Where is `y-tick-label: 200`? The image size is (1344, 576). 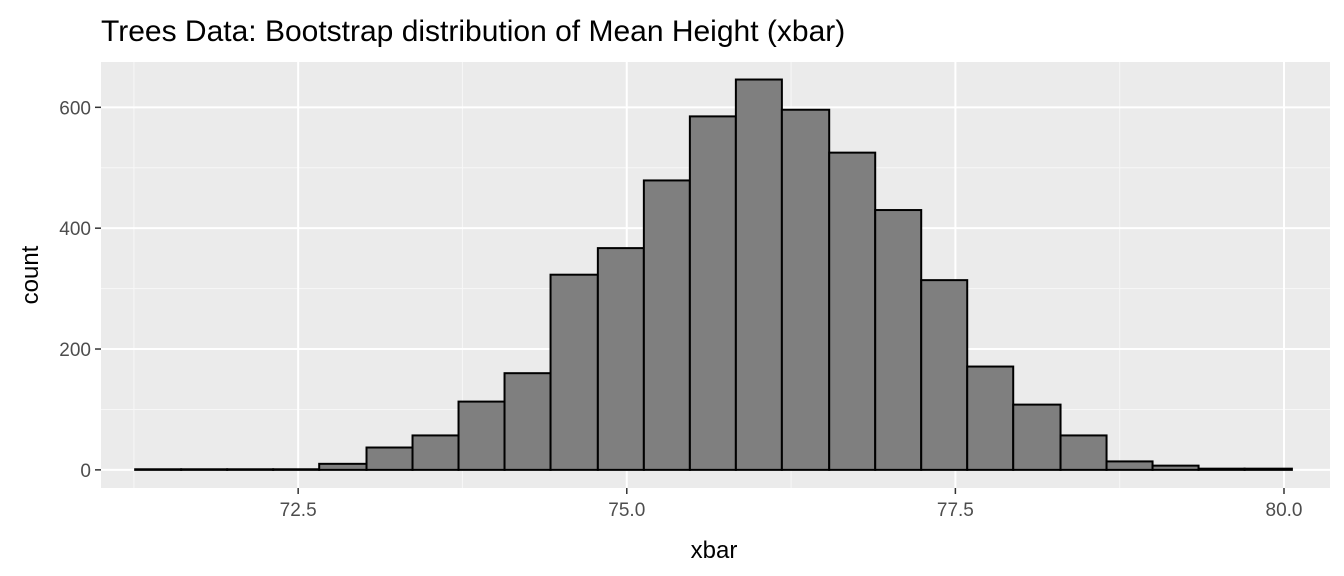 y-tick-label: 200 is located at coordinates (75, 350).